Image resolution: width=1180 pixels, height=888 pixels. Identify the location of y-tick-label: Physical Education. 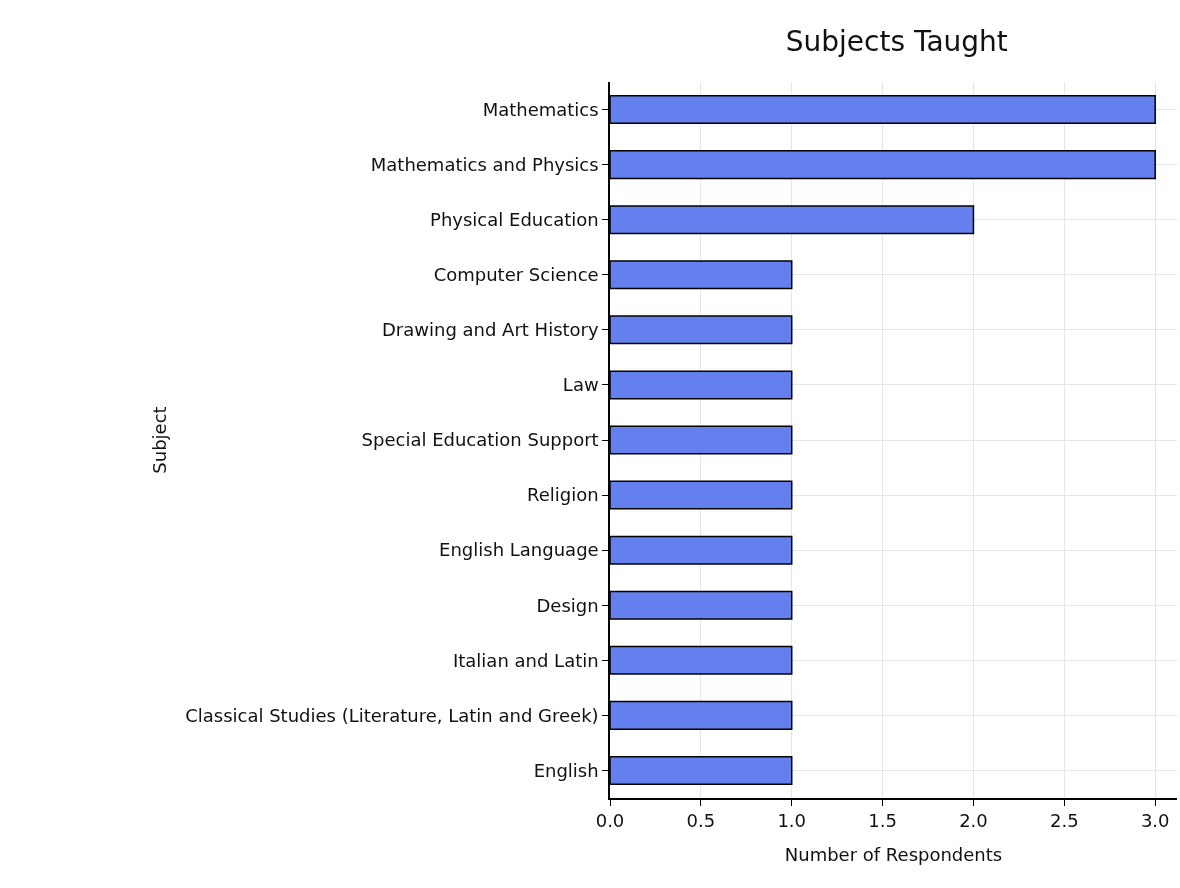
(514, 219).